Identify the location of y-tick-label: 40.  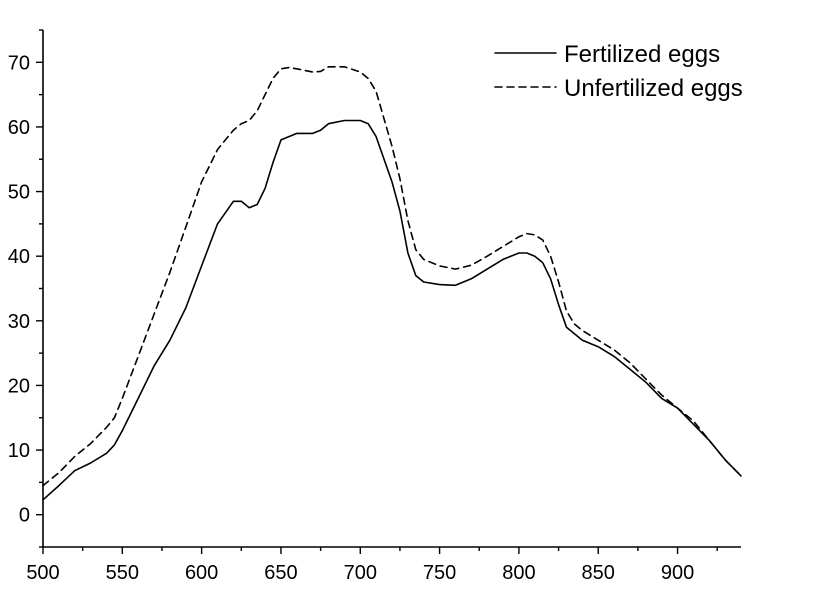
(19, 257).